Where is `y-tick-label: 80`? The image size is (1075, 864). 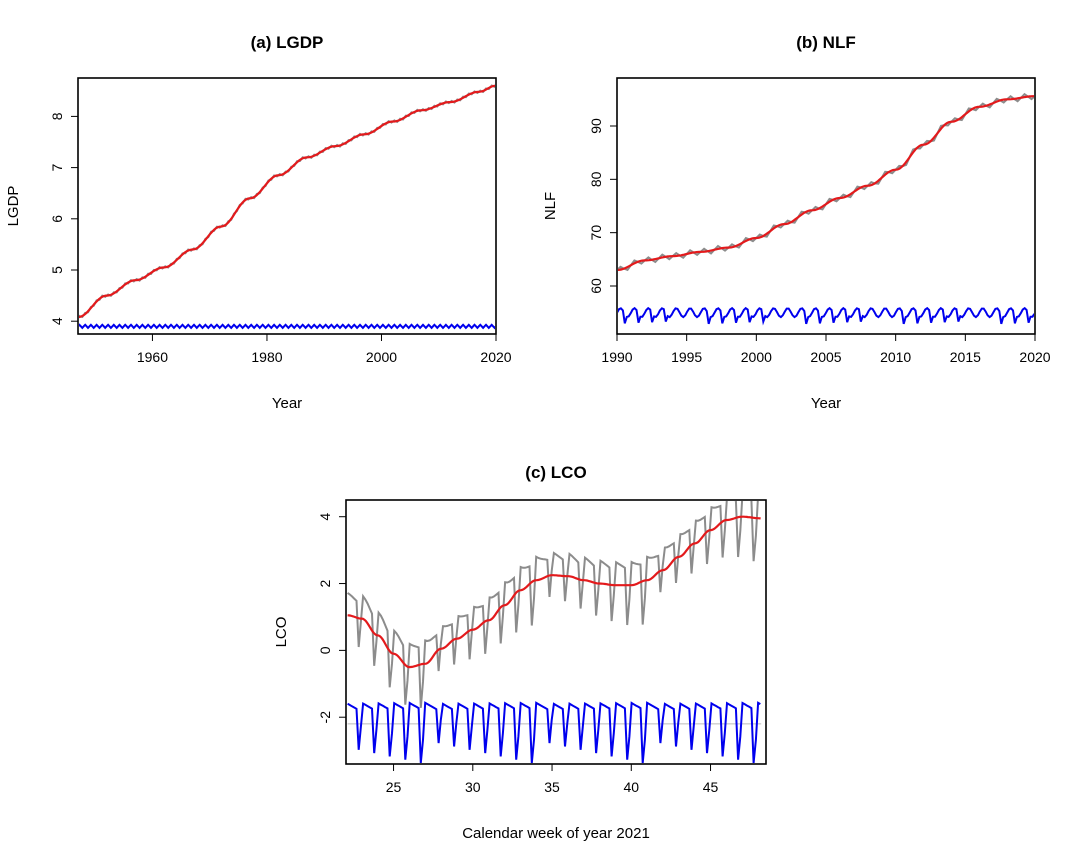
y-tick-label: 80 is located at coordinates (596, 179).